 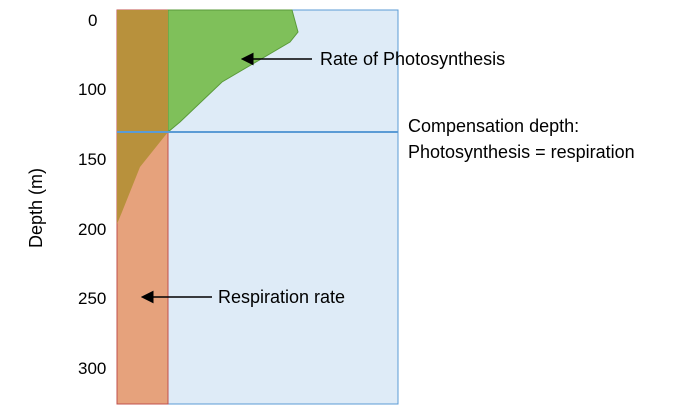 What do you see at coordinates (92, 298) in the screenshot?
I see `tick-label-250: 250` at bounding box center [92, 298].